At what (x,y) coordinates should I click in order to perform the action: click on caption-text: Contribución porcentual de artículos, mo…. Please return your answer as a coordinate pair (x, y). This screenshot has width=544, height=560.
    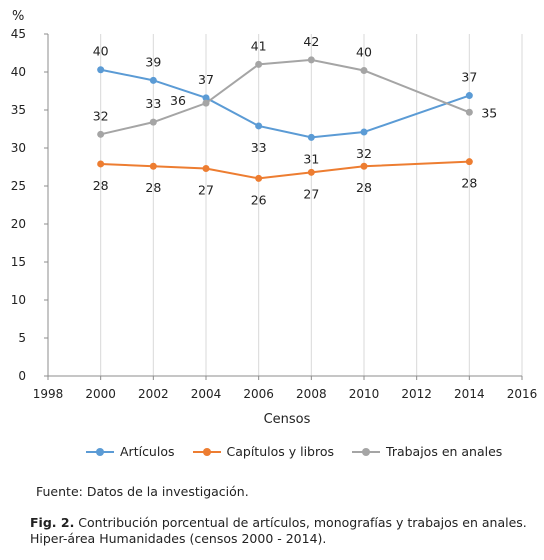
    Looking at the image, I should click on (278, 530).